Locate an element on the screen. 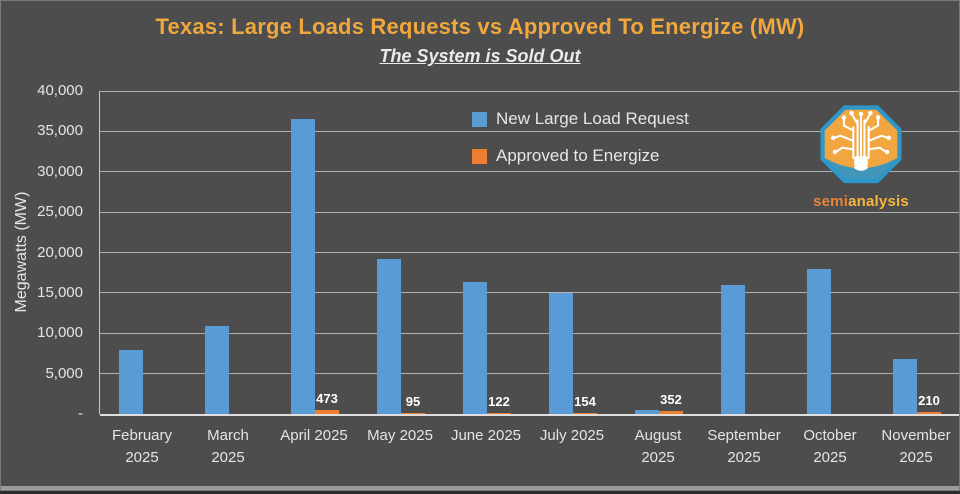 The width and height of the screenshot is (960, 494). x-axis-label: October 2025 is located at coordinates (830, 446).